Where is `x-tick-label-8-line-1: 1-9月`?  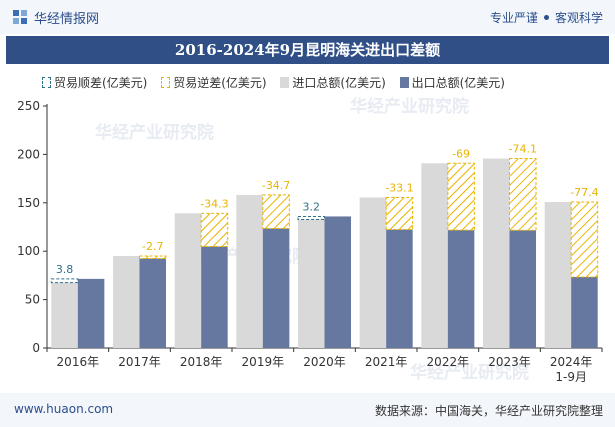 x-tick-label-8-line-1: 1-9月 is located at coordinates (571, 377).